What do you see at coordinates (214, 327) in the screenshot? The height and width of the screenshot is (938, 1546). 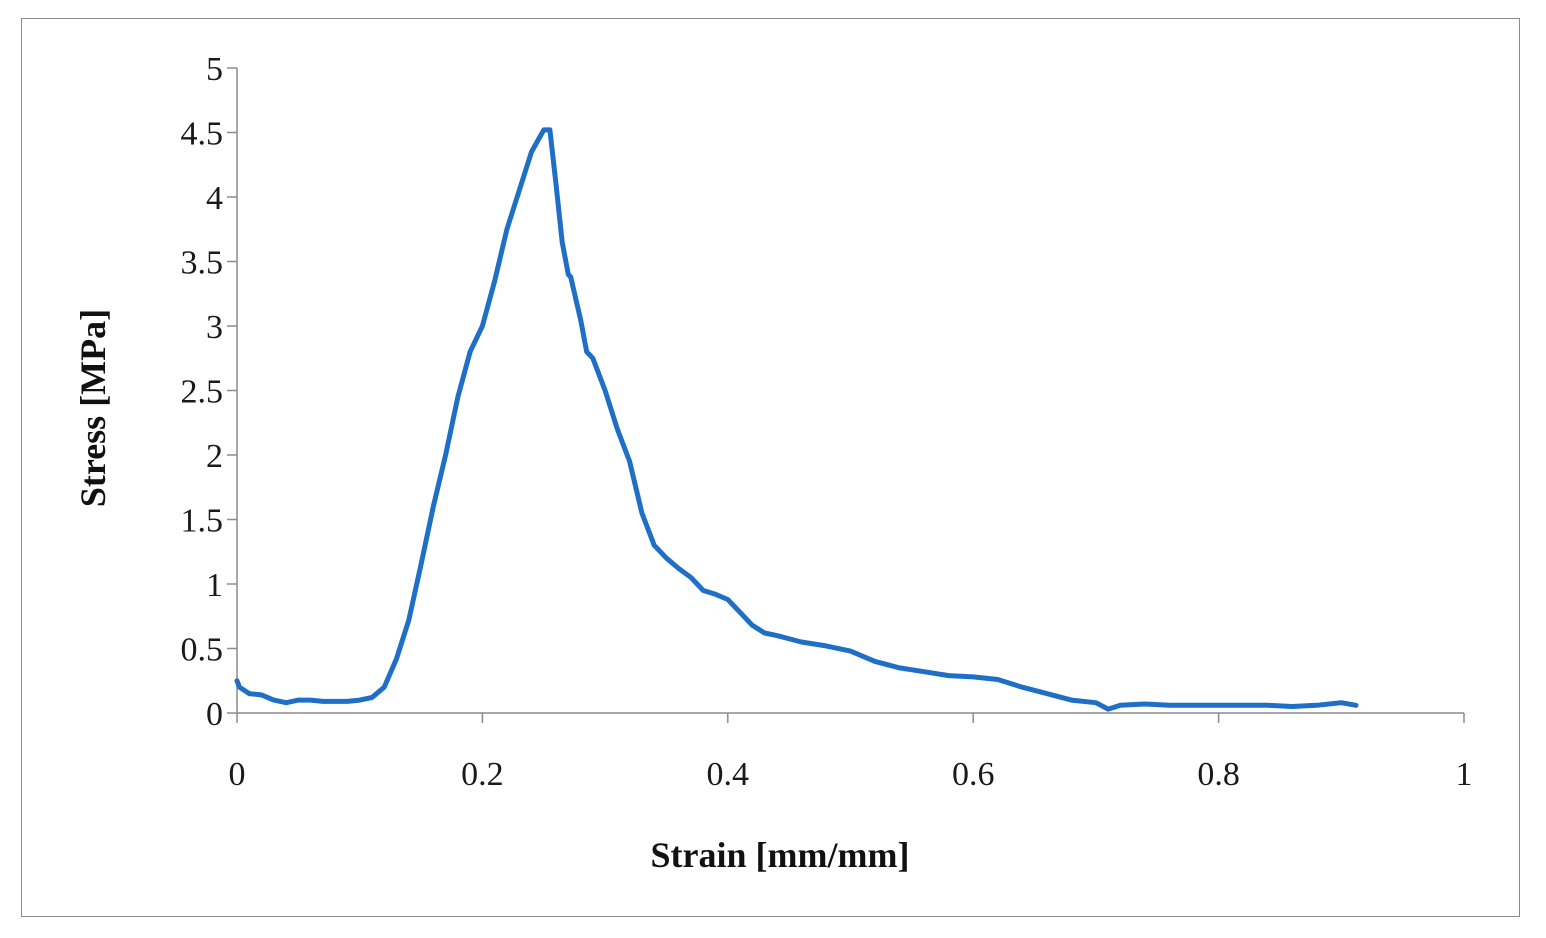 I see `y-tick-label: 3` at bounding box center [214, 327].